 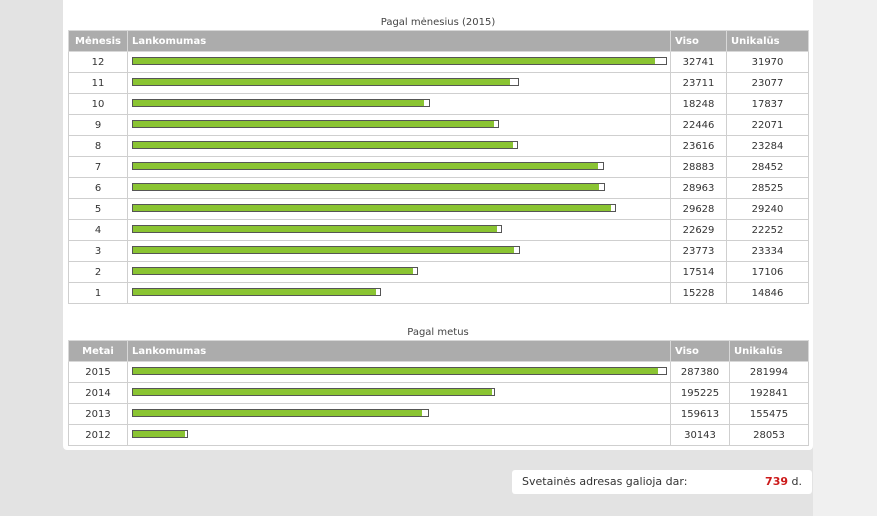 I want to click on month-unique: 17106, so click(x=767, y=272).